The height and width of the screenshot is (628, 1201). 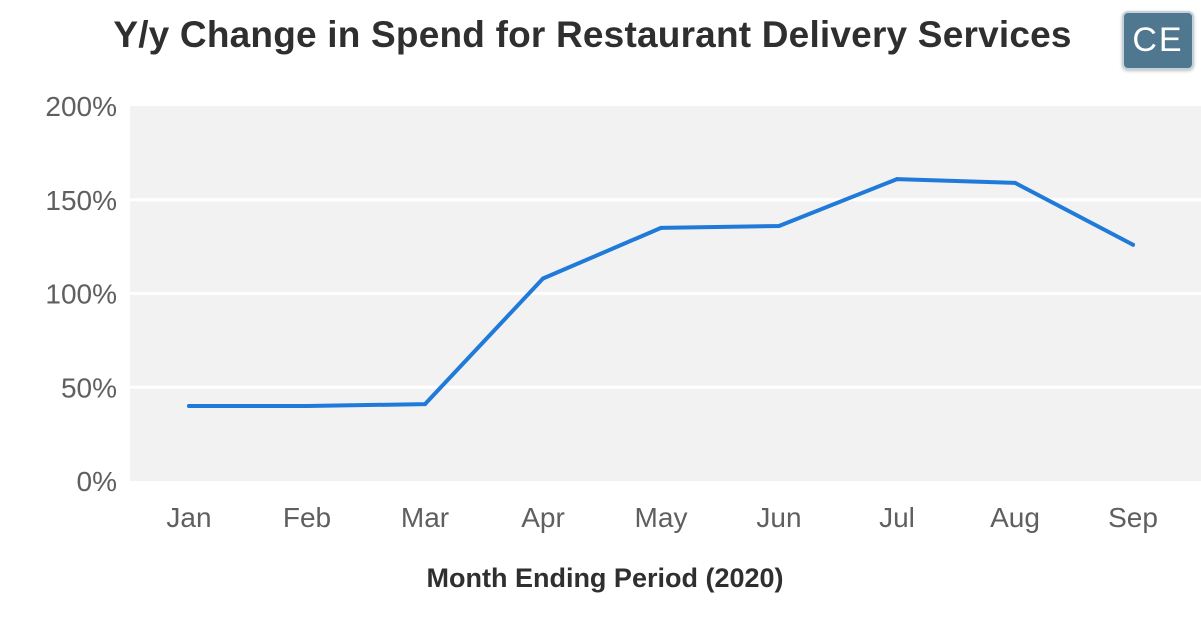 I want to click on y-tick-label: 0%, so click(x=97, y=481).